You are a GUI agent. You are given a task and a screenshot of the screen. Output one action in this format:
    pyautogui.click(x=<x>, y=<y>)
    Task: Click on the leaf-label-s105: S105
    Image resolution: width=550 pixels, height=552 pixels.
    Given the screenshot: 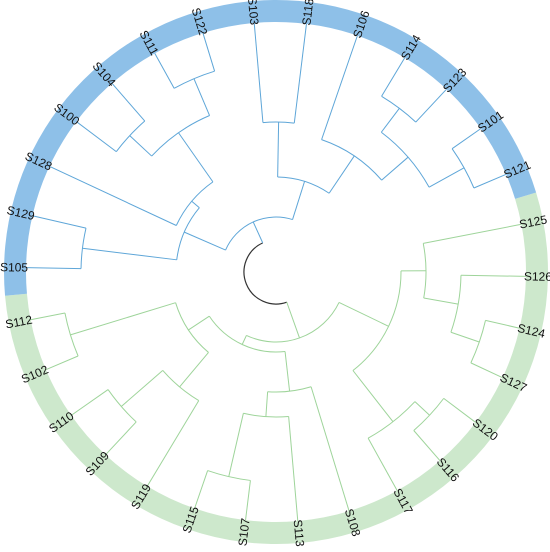 What is the action you would take?
    pyautogui.click(x=14, y=267)
    